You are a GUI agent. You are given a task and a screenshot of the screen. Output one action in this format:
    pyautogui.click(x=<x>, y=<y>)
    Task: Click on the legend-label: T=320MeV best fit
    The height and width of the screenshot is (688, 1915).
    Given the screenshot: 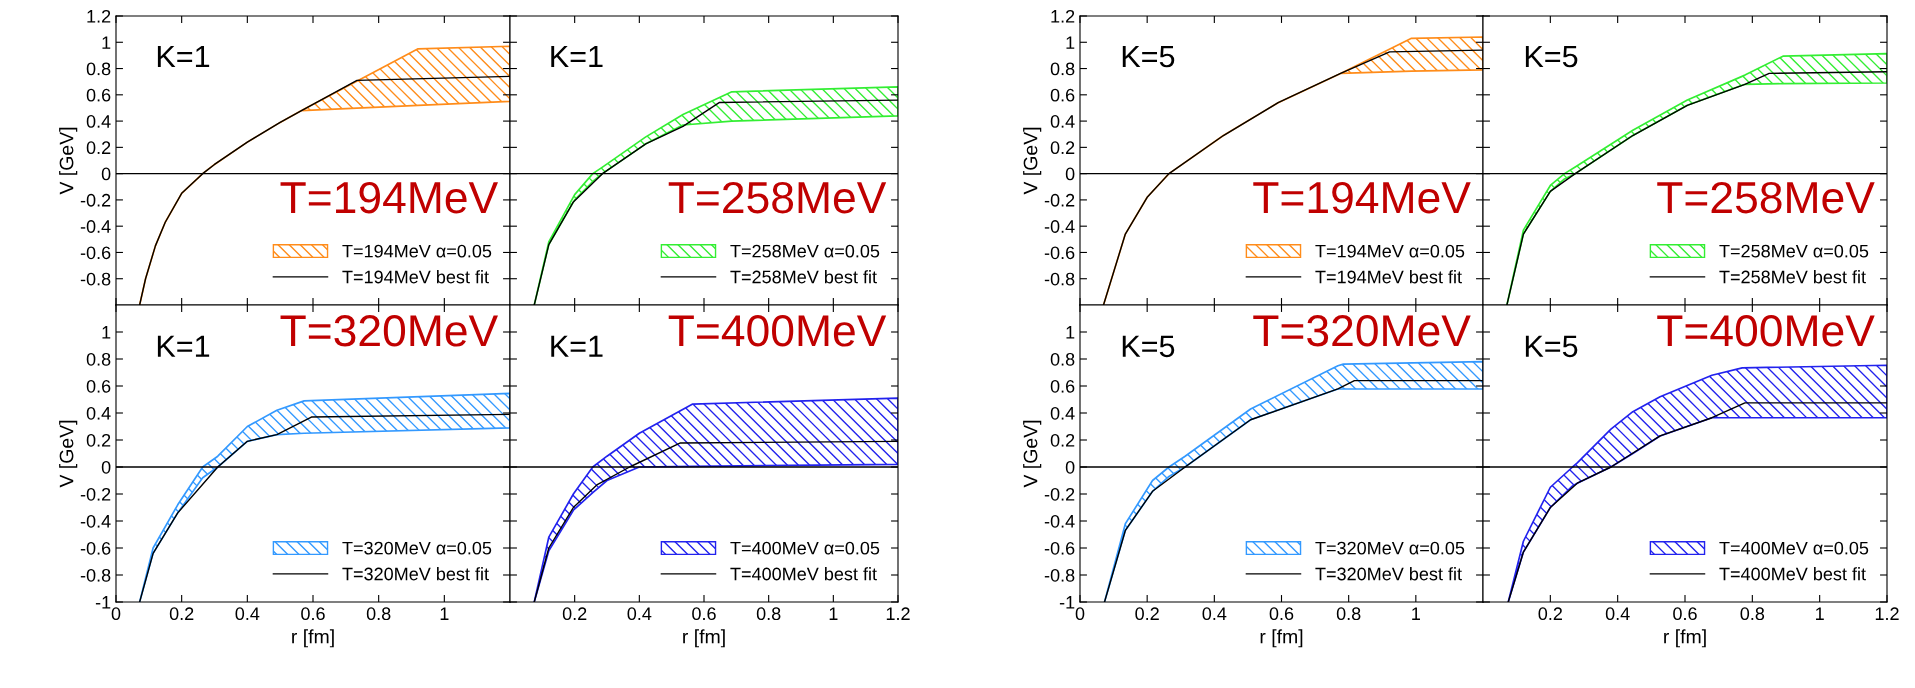 What is the action you would take?
    pyautogui.click(x=1388, y=574)
    